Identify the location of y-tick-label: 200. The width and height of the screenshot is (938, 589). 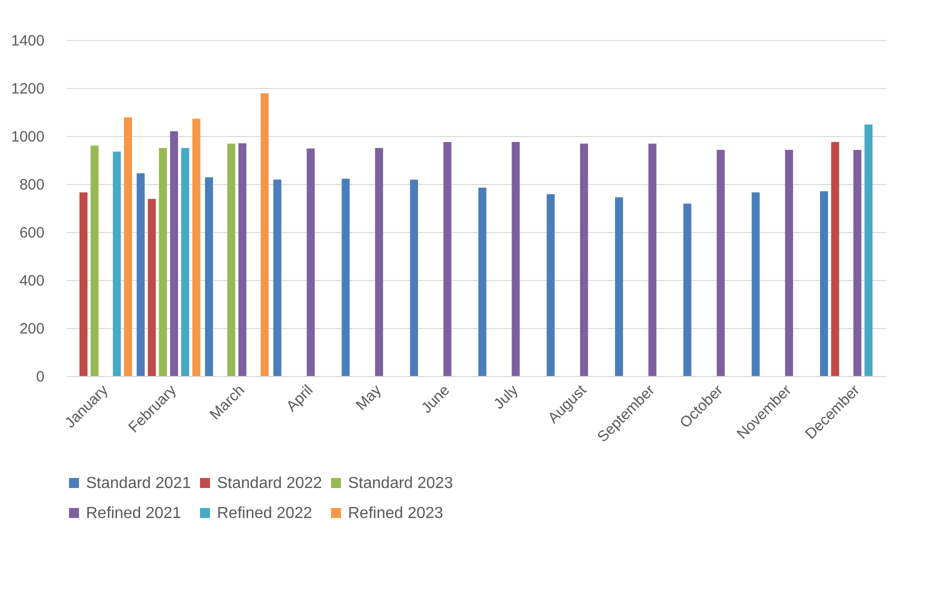
(31, 329).